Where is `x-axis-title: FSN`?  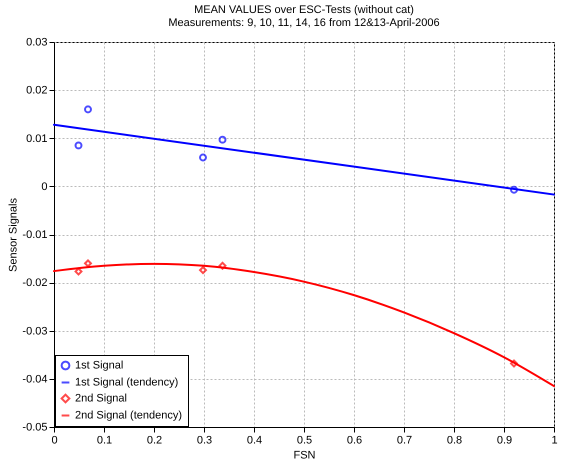
x-axis-title: FSN is located at coordinates (305, 456).